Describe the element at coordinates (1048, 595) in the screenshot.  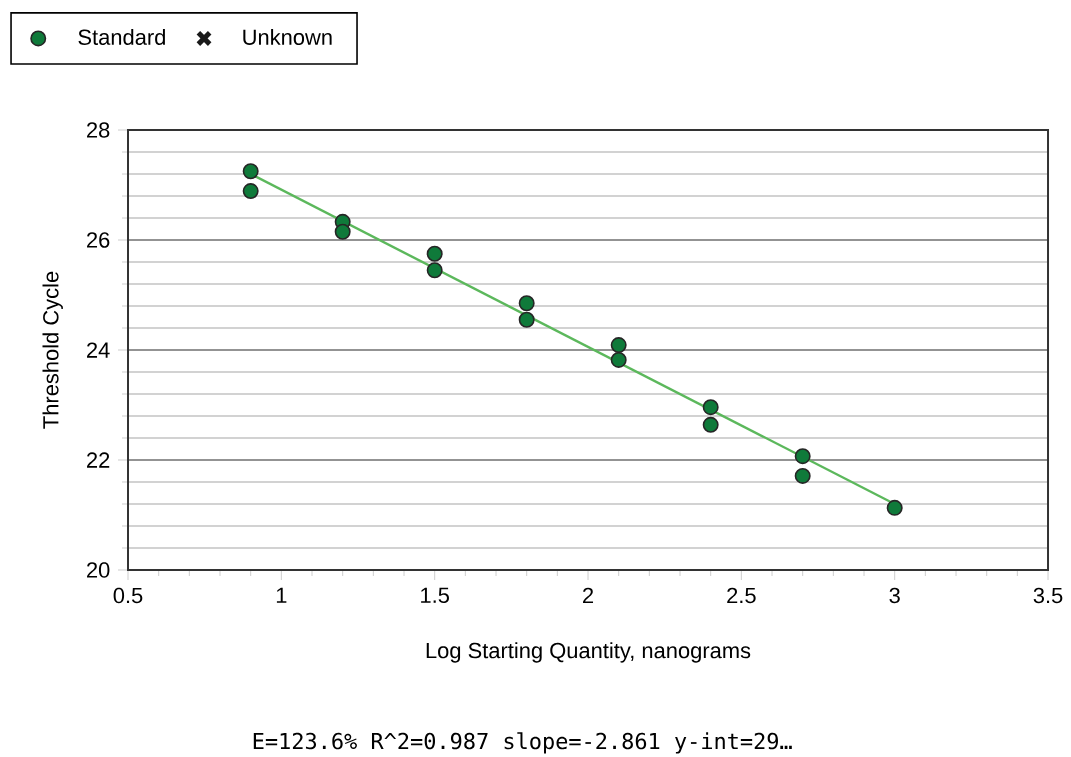
I see `x-tick-label: 3.5` at that location.